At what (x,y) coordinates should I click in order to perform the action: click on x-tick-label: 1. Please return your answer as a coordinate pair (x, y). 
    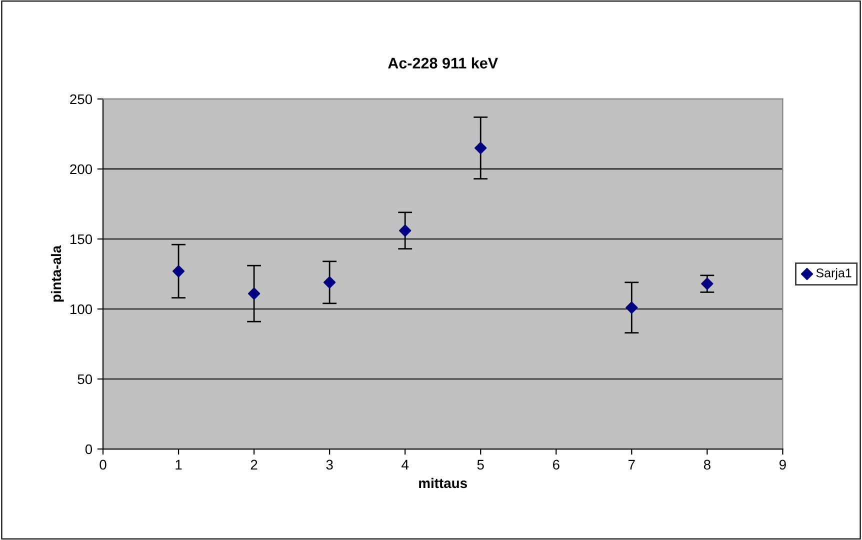
    Looking at the image, I should click on (179, 465).